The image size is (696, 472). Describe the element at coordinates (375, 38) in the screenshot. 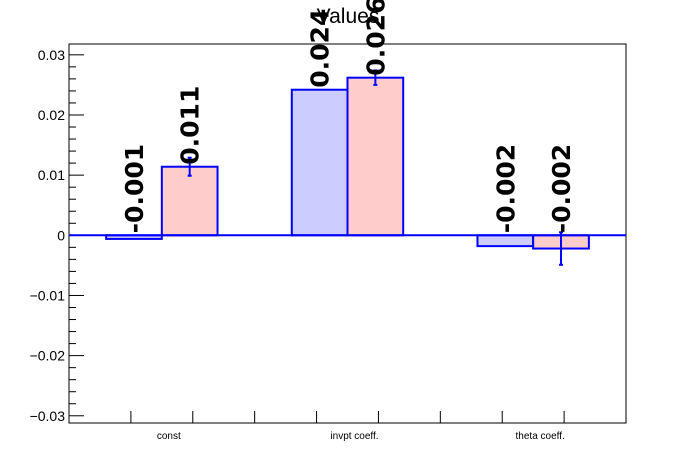

I see `value-label: 0.026` at that location.